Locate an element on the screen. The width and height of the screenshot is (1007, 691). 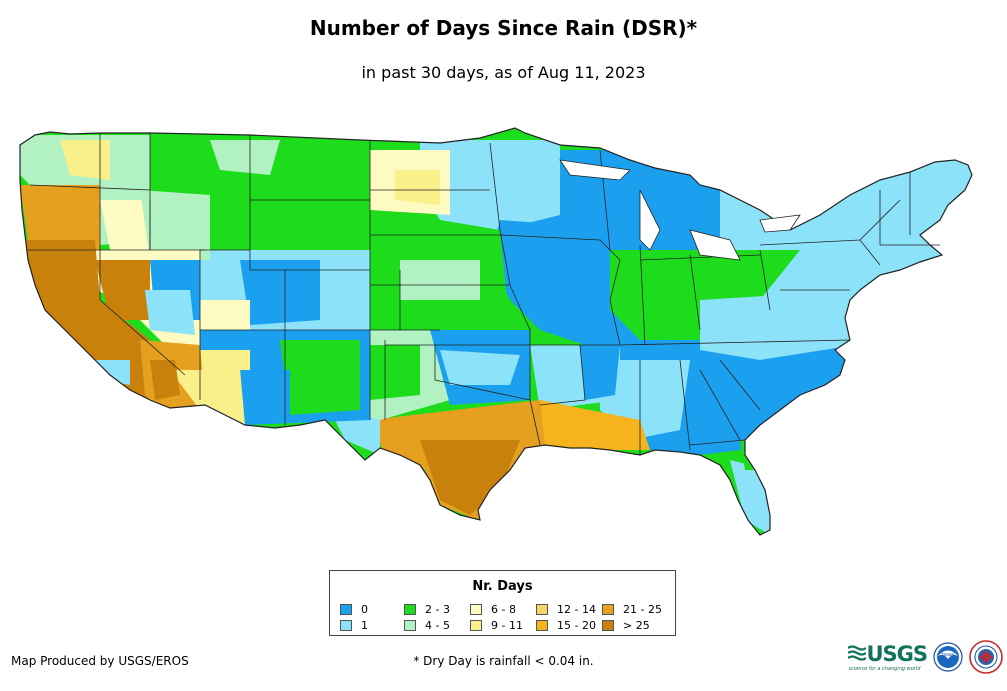
legend-label: 12 - 14 is located at coordinates (576, 609).